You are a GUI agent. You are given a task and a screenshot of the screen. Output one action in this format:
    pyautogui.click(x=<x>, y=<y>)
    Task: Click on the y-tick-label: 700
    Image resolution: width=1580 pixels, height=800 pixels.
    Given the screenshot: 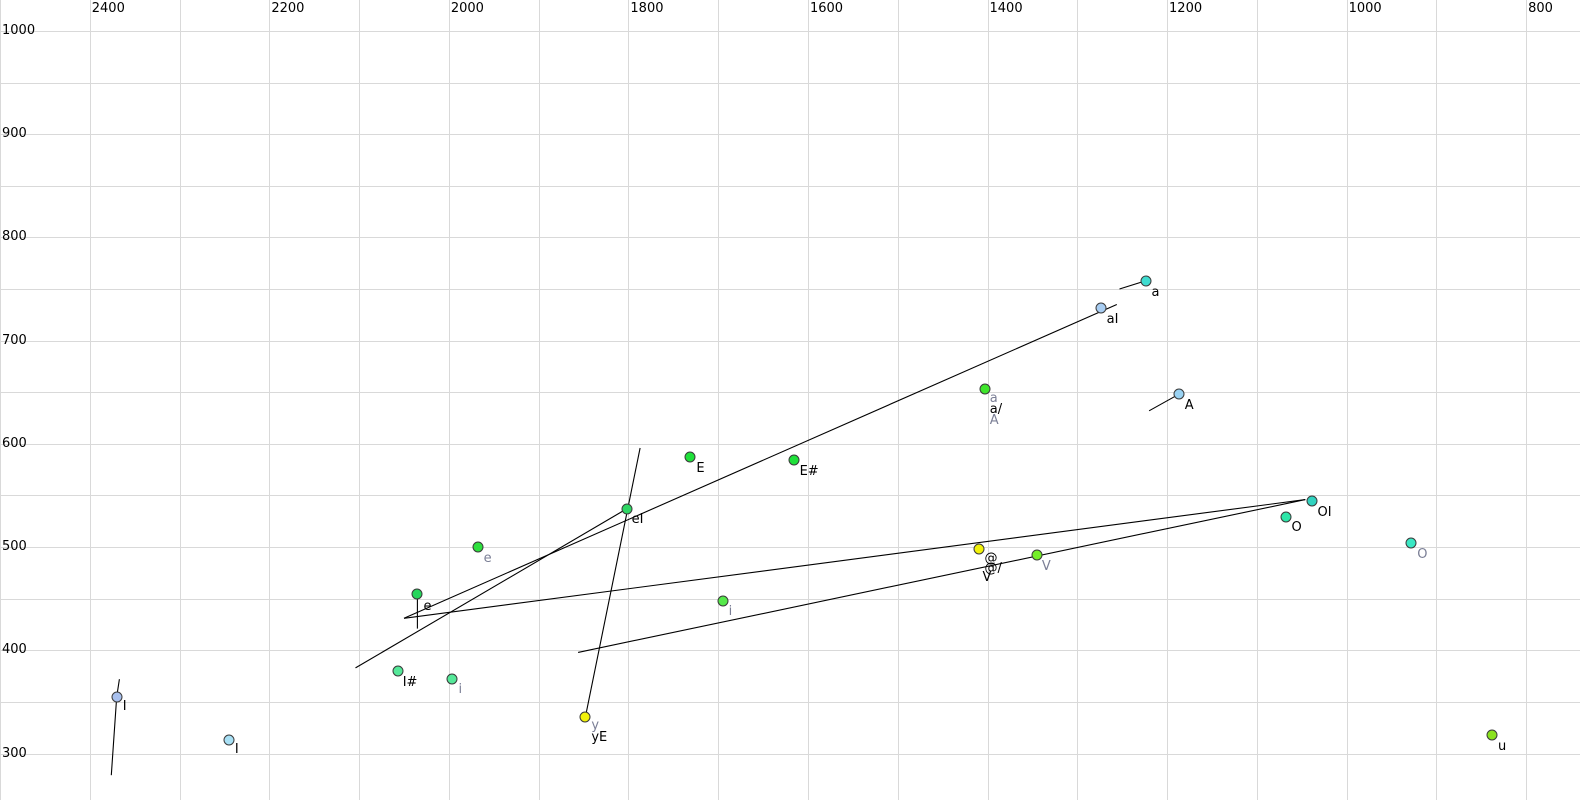 What is the action you would take?
    pyautogui.click(x=14, y=340)
    